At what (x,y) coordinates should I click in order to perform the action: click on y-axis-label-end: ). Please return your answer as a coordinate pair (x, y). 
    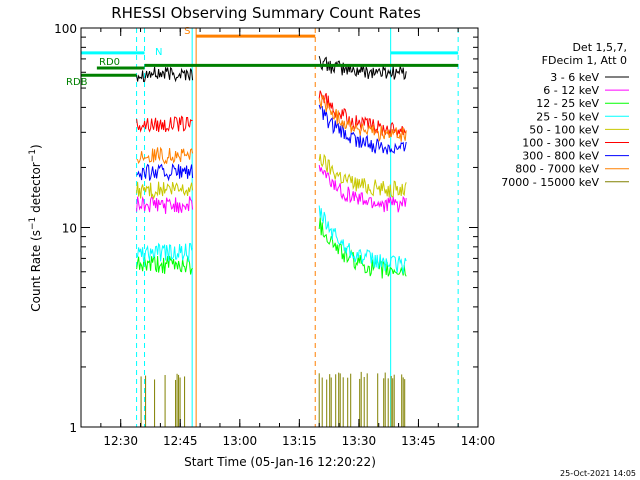
    Looking at the image, I should click on (36, 146).